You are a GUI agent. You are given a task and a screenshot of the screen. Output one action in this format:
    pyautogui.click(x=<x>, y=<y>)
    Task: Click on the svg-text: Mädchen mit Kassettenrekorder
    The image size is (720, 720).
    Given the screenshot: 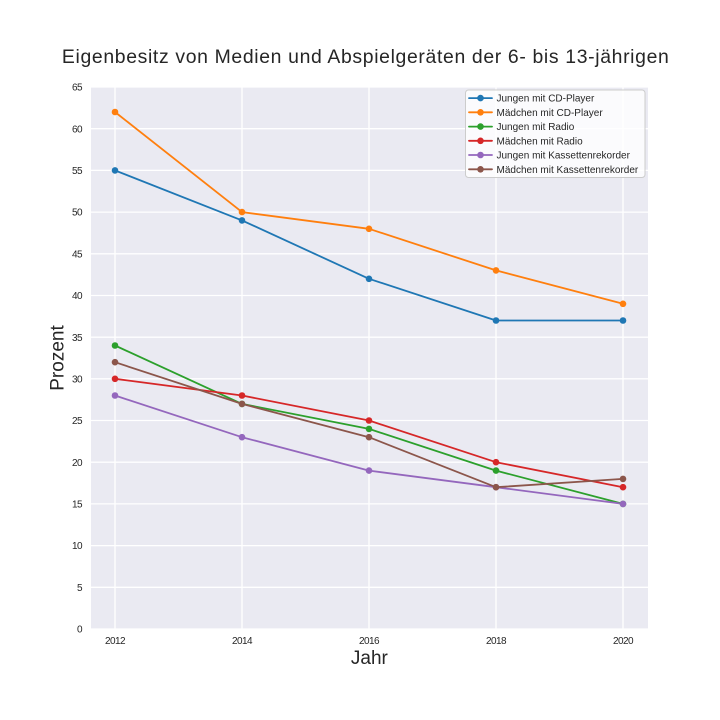 What is the action you would take?
    pyautogui.click(x=568, y=170)
    